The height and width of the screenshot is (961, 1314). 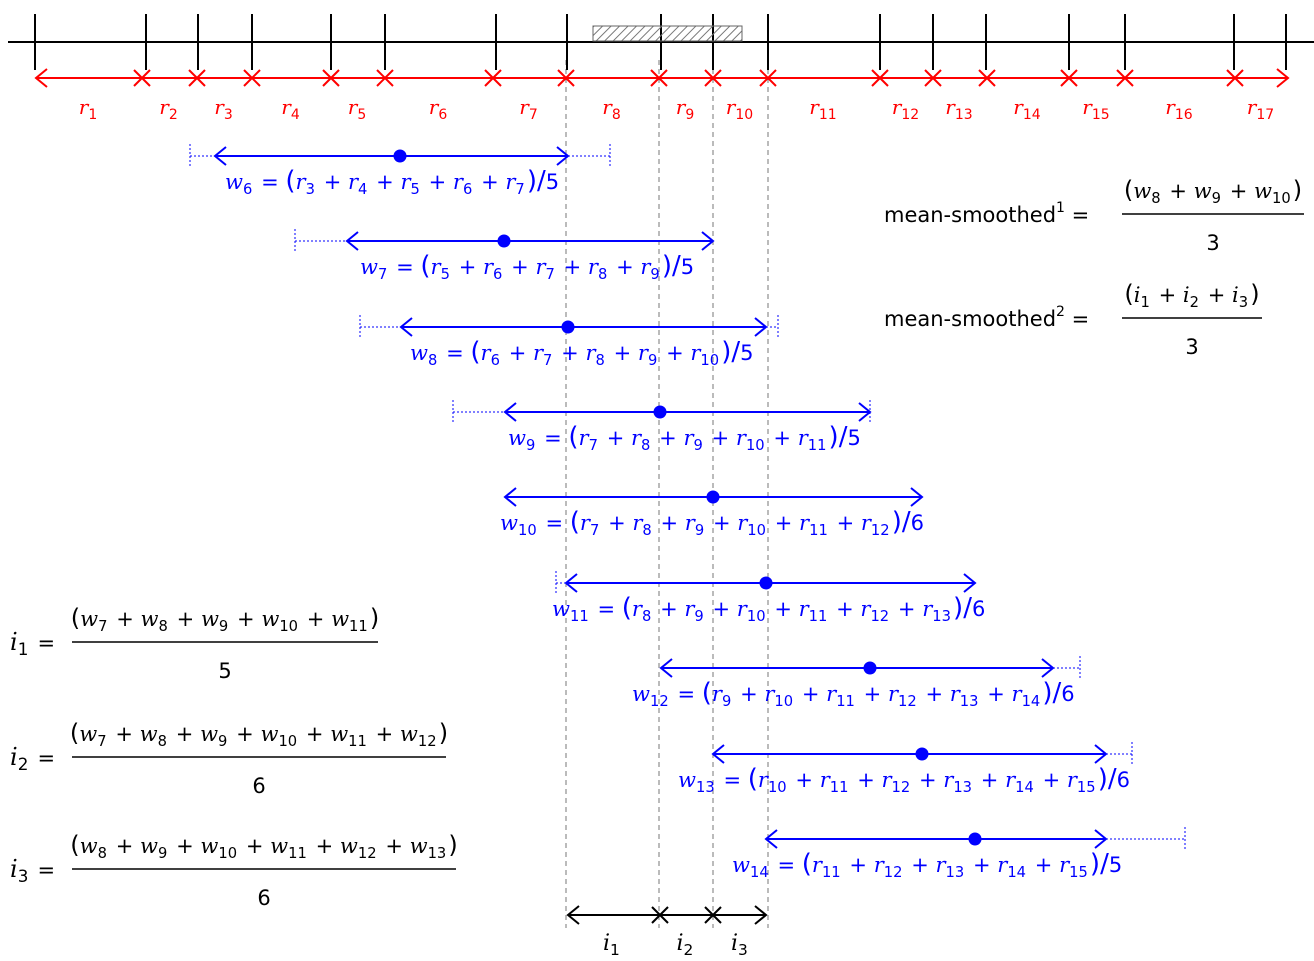 What do you see at coordinates (288, 626) in the screenshot?
I see `subscript: 10` at bounding box center [288, 626].